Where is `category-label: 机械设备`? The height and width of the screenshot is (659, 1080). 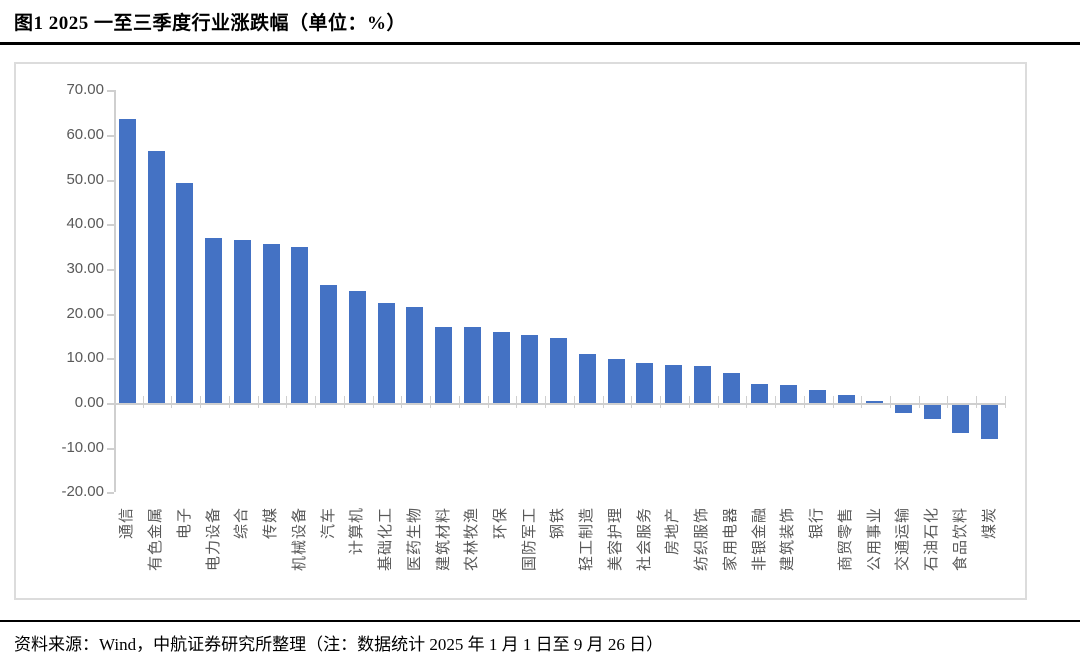 category-label: 机械设备 is located at coordinates (299, 539).